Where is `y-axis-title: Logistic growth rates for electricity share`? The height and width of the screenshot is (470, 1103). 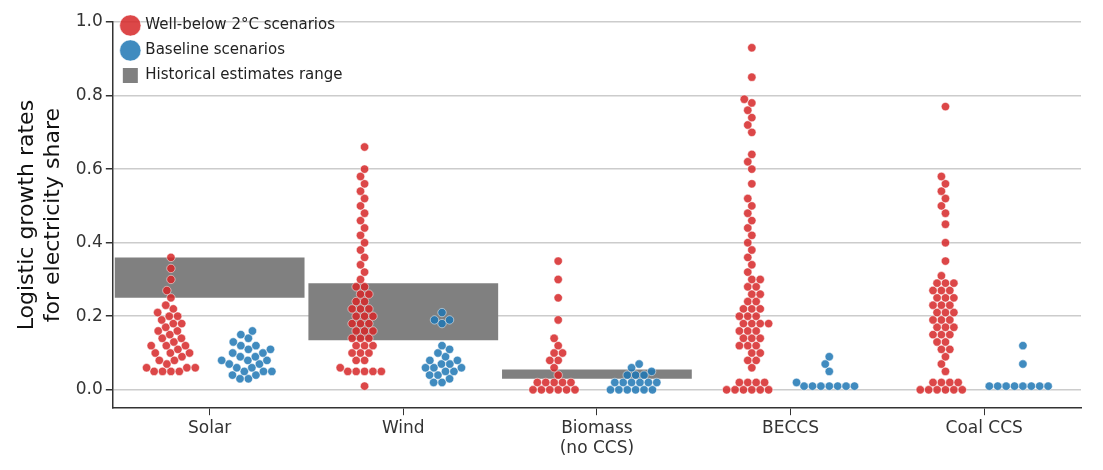
y-axis-title: Logistic growth rates for electricity share is located at coordinates (38, 215).